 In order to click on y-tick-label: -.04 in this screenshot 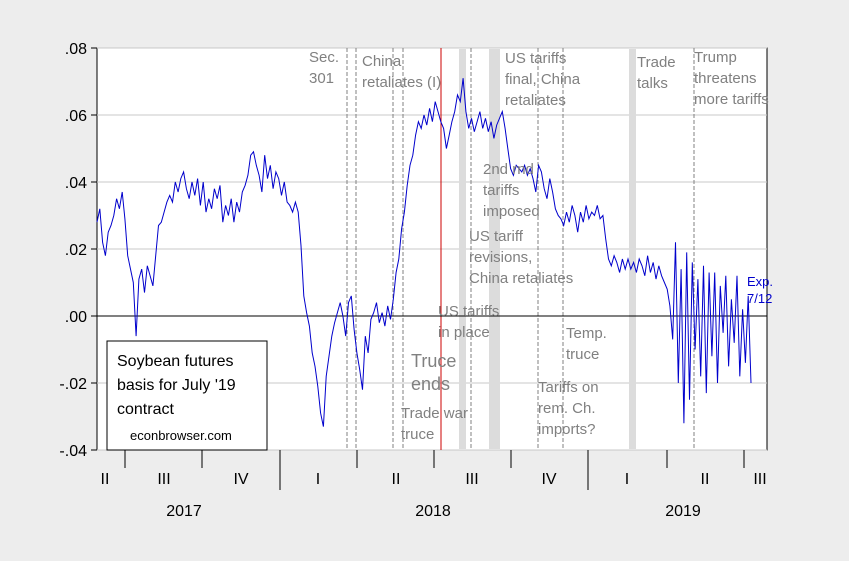, I will do `click(73, 451)`.